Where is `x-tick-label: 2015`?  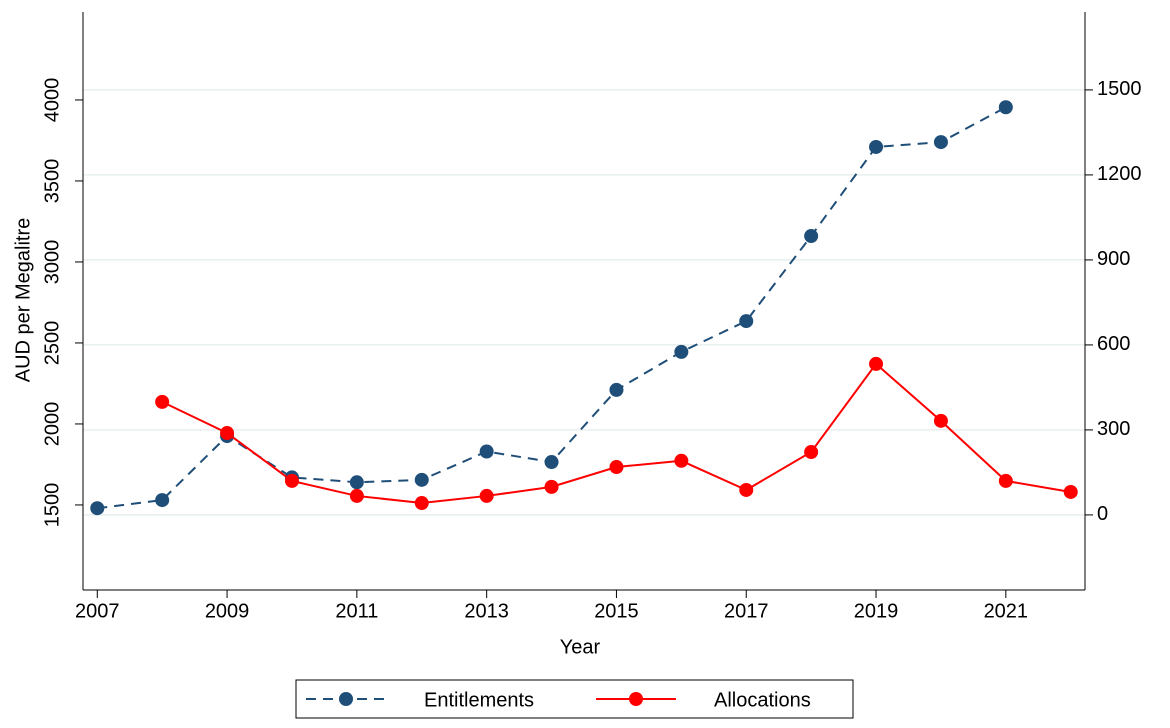 x-tick-label: 2015 is located at coordinates (616, 611).